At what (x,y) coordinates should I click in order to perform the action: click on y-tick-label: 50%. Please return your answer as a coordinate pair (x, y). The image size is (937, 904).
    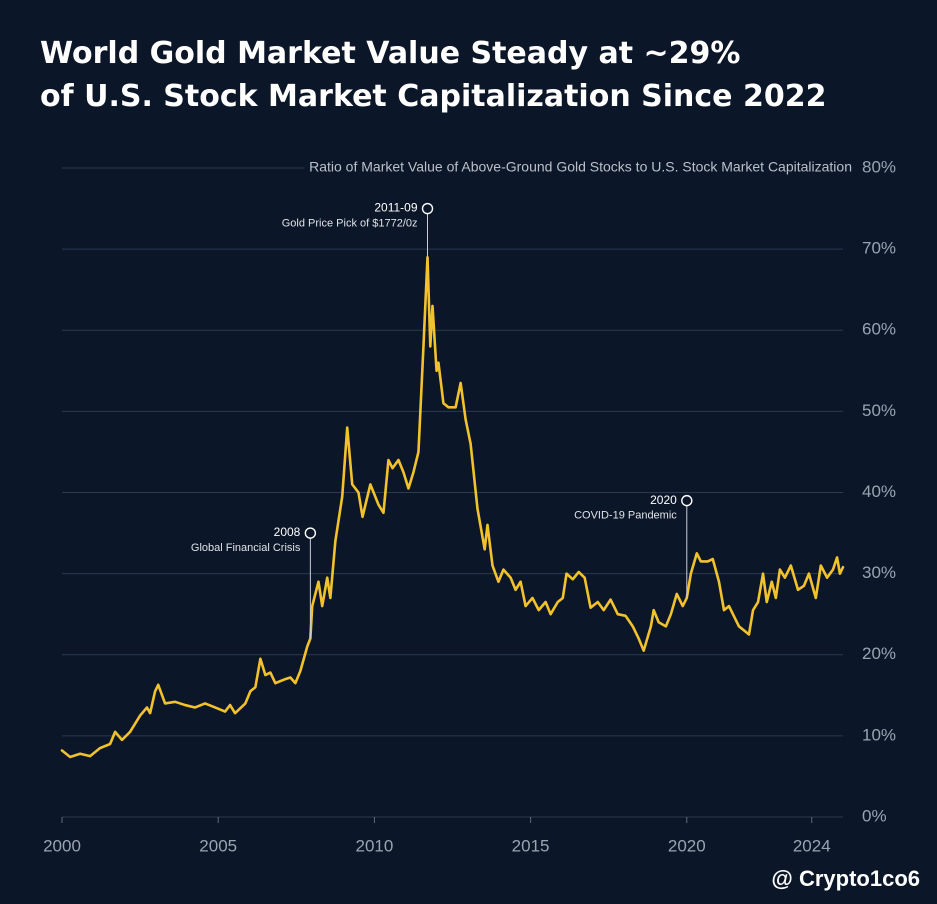
    Looking at the image, I should click on (879, 410).